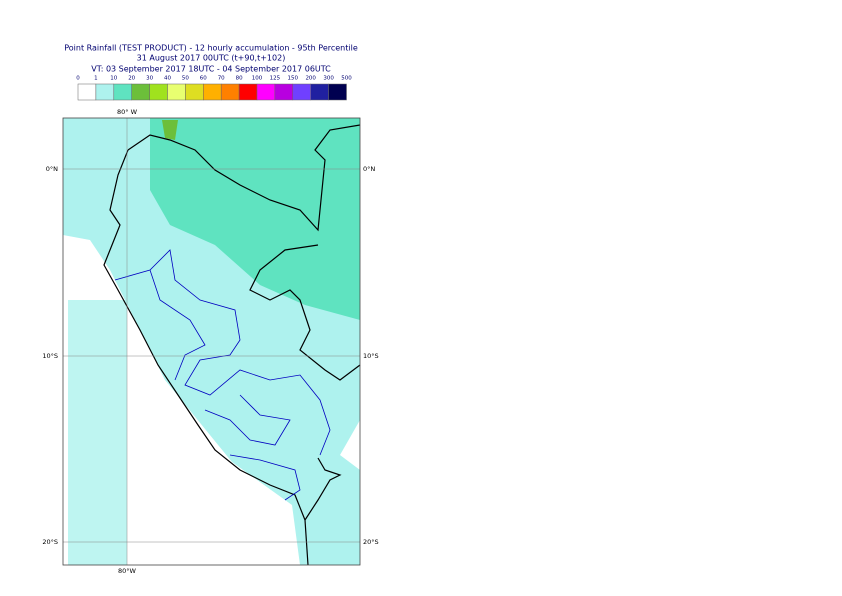  What do you see at coordinates (293, 79) in the screenshot?
I see `legend-label: 150` at bounding box center [293, 79].